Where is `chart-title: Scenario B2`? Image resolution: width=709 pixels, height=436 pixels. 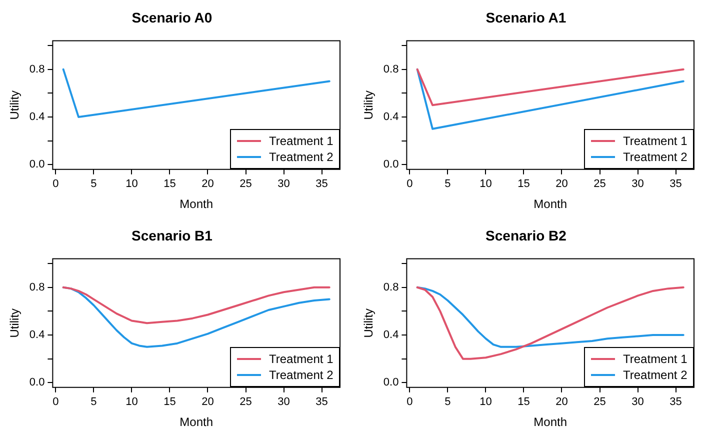
chart-title: Scenario B2 is located at coordinates (526, 235).